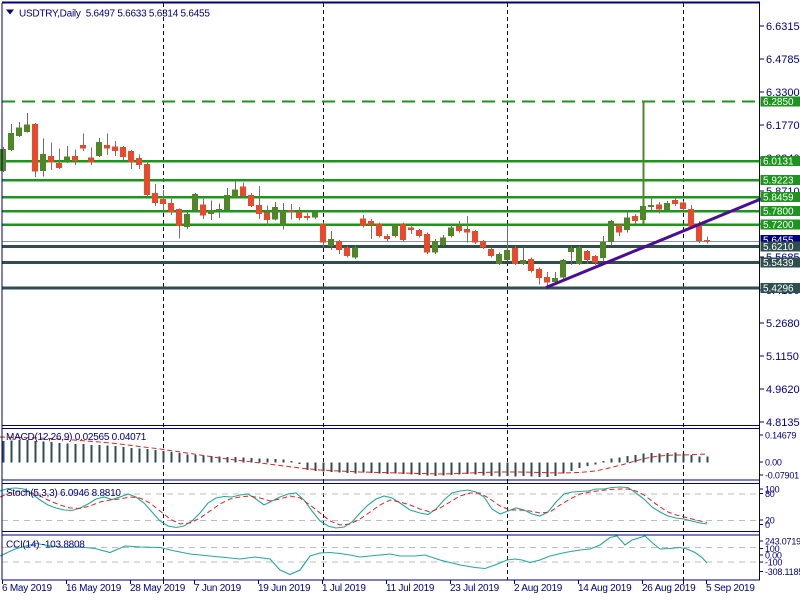 The height and width of the screenshot is (600, 800). What do you see at coordinates (783, 324) in the screenshot?
I see `svg-text: 5.2680` at bounding box center [783, 324].